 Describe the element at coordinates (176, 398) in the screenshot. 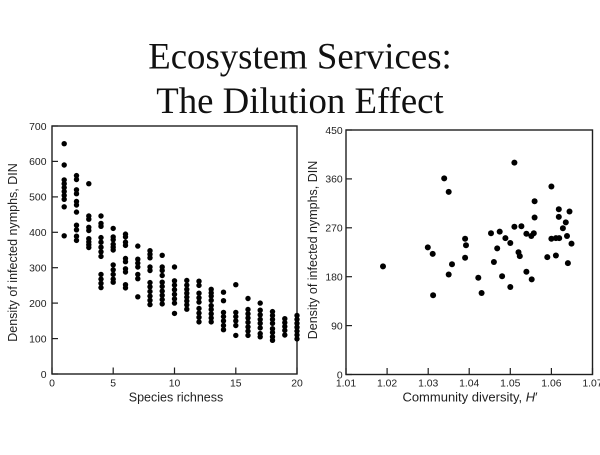

I see `svg-text: Species richness` at that location.